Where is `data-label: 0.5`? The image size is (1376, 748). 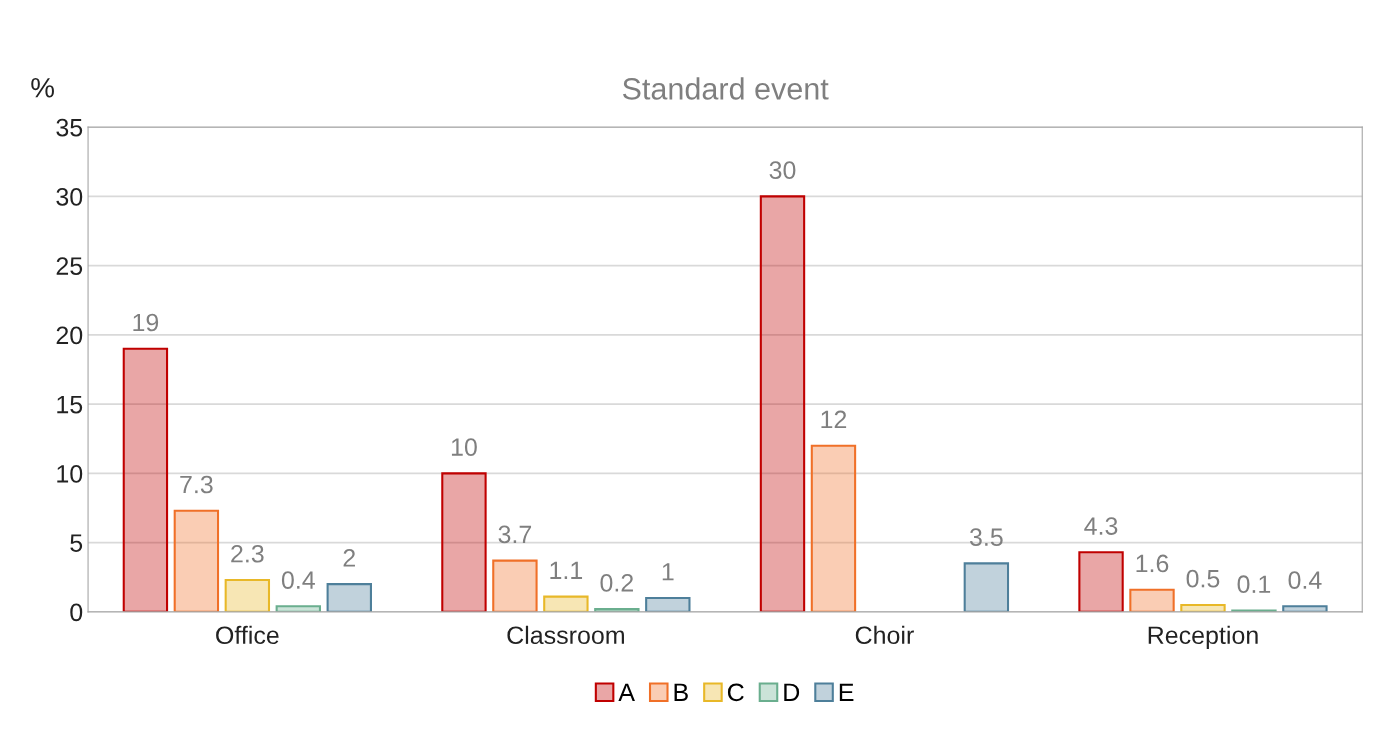
data-label: 0.5 is located at coordinates (1203, 578).